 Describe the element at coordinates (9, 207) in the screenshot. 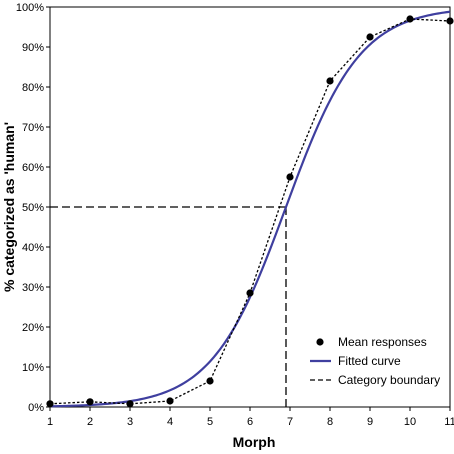

I see `y-axis-title: % categorized as 'human'` at that location.